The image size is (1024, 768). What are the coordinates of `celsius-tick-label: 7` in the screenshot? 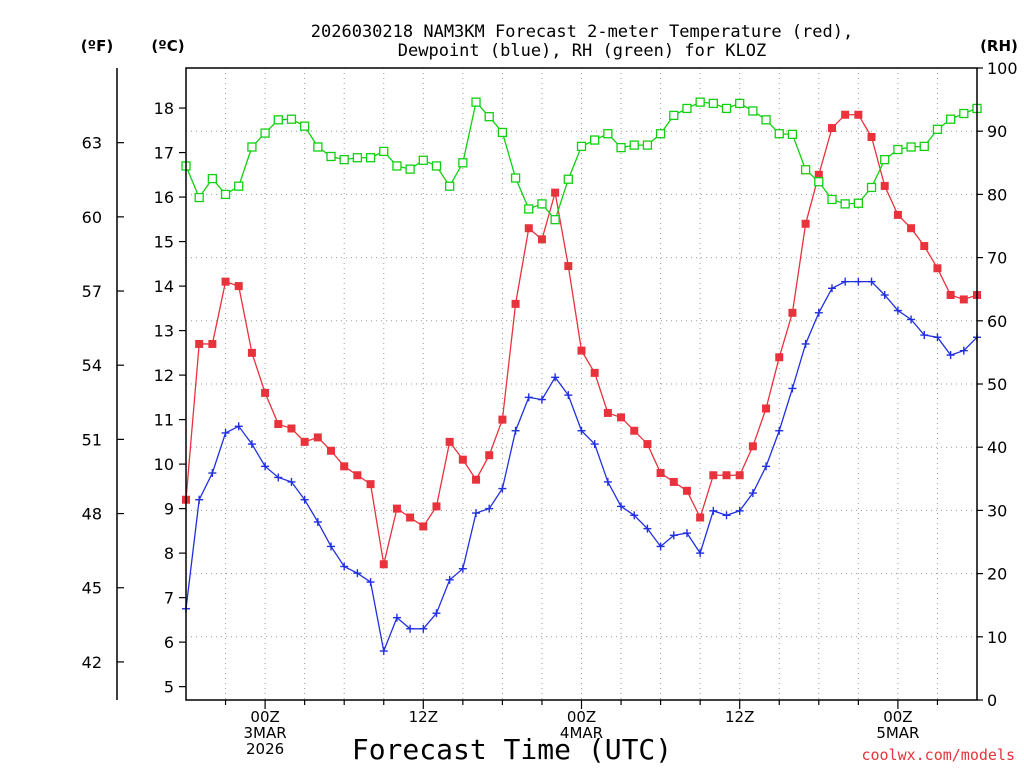 It's located at (169, 598).